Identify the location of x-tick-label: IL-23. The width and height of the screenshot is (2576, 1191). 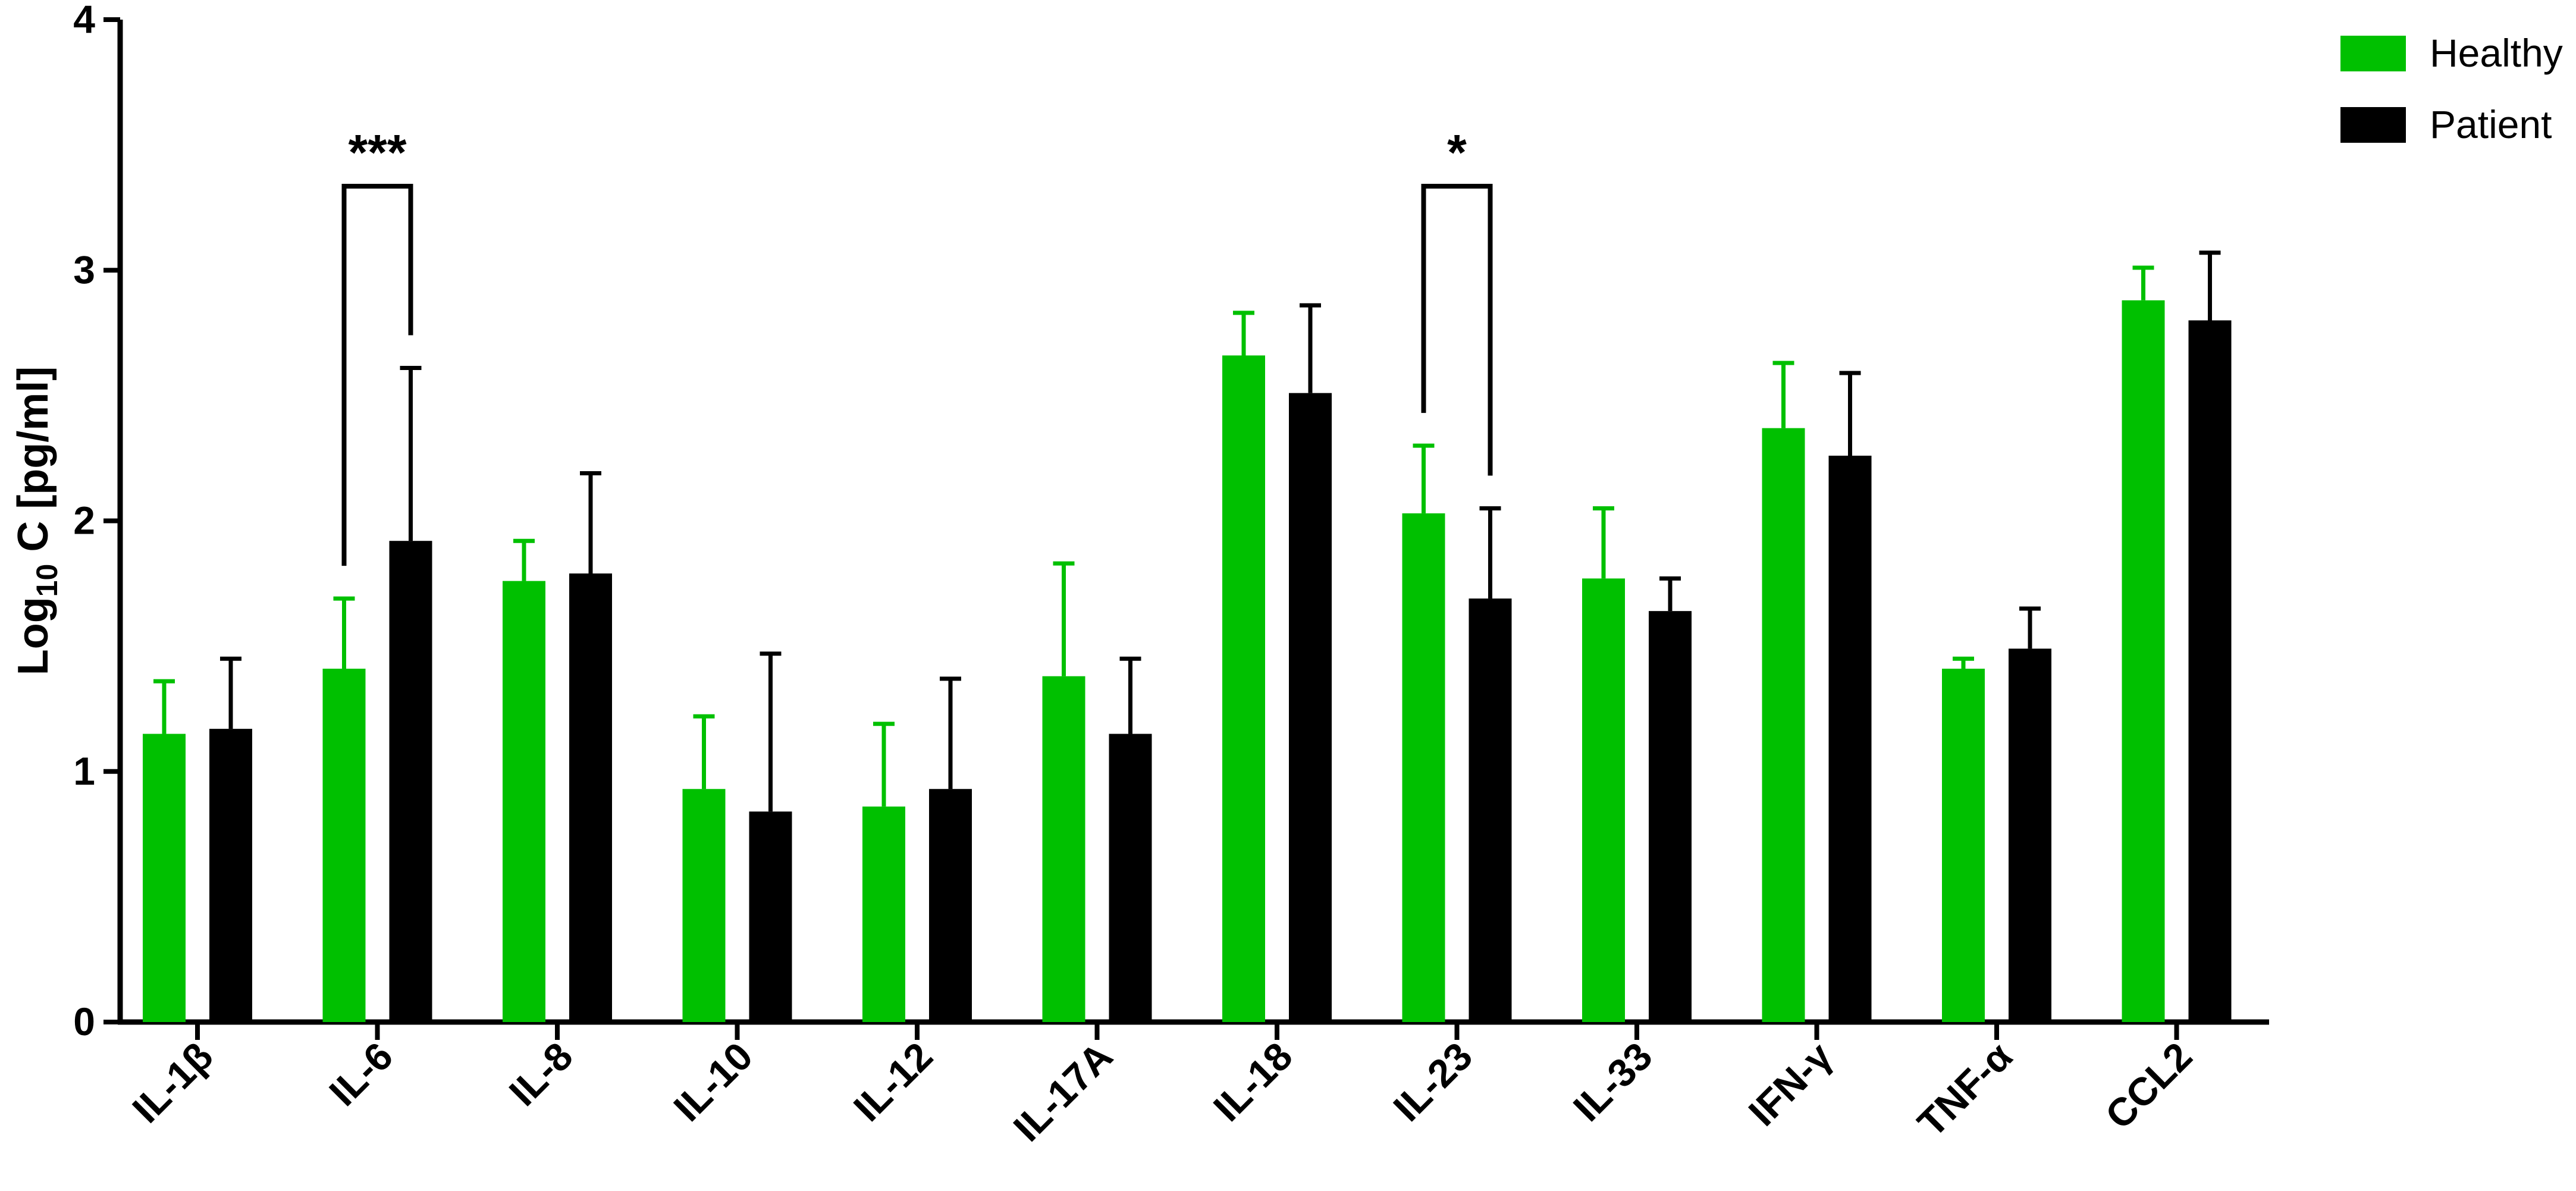
(1432, 1082).